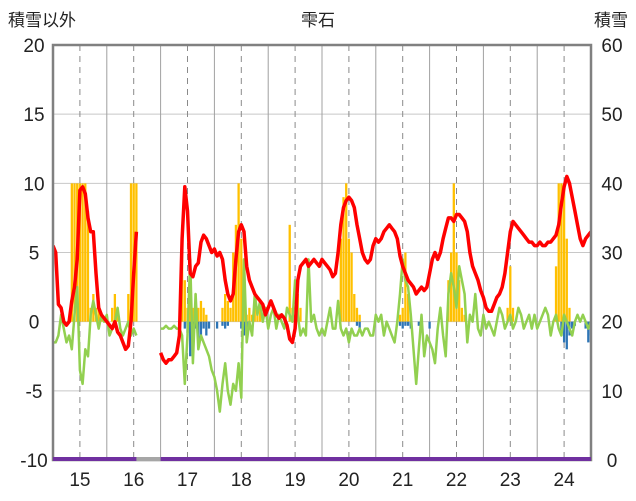 The height and width of the screenshot is (501, 636). Describe the element at coordinates (611, 21) in the screenshot. I see `right-axis-title: 積雪` at that location.